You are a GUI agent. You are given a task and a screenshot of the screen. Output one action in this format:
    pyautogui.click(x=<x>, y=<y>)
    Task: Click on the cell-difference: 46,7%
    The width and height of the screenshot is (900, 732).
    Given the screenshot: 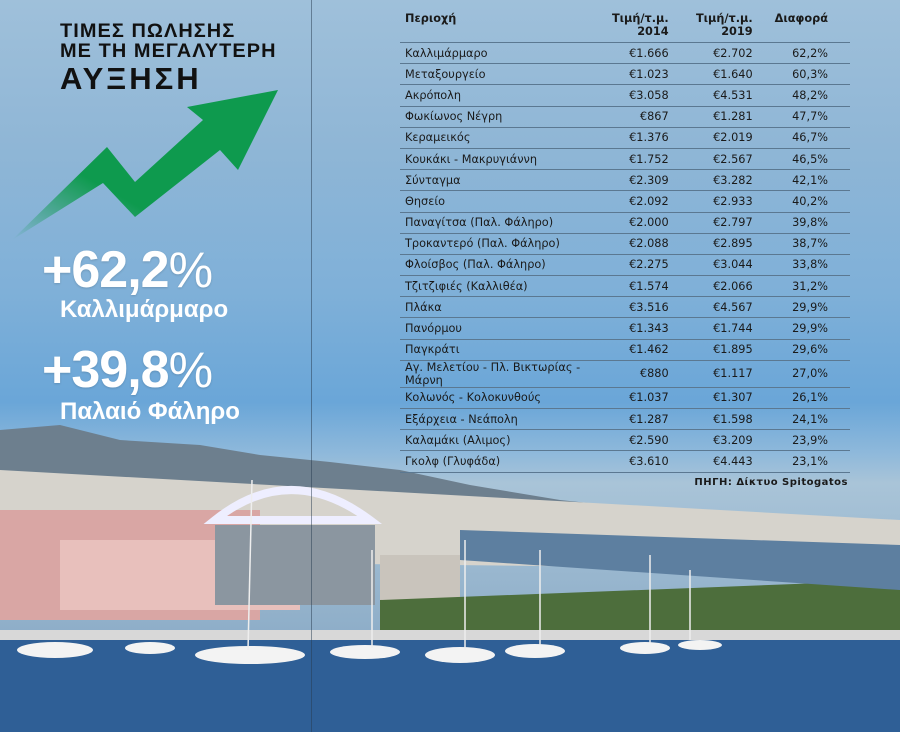 What is the action you would take?
    pyautogui.click(x=812, y=138)
    